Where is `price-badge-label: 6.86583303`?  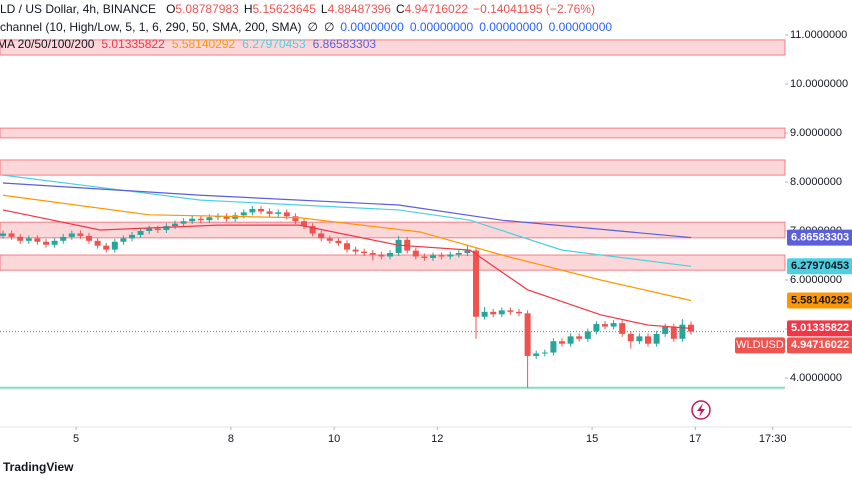 price-badge-label: 6.86583303 is located at coordinates (820, 237).